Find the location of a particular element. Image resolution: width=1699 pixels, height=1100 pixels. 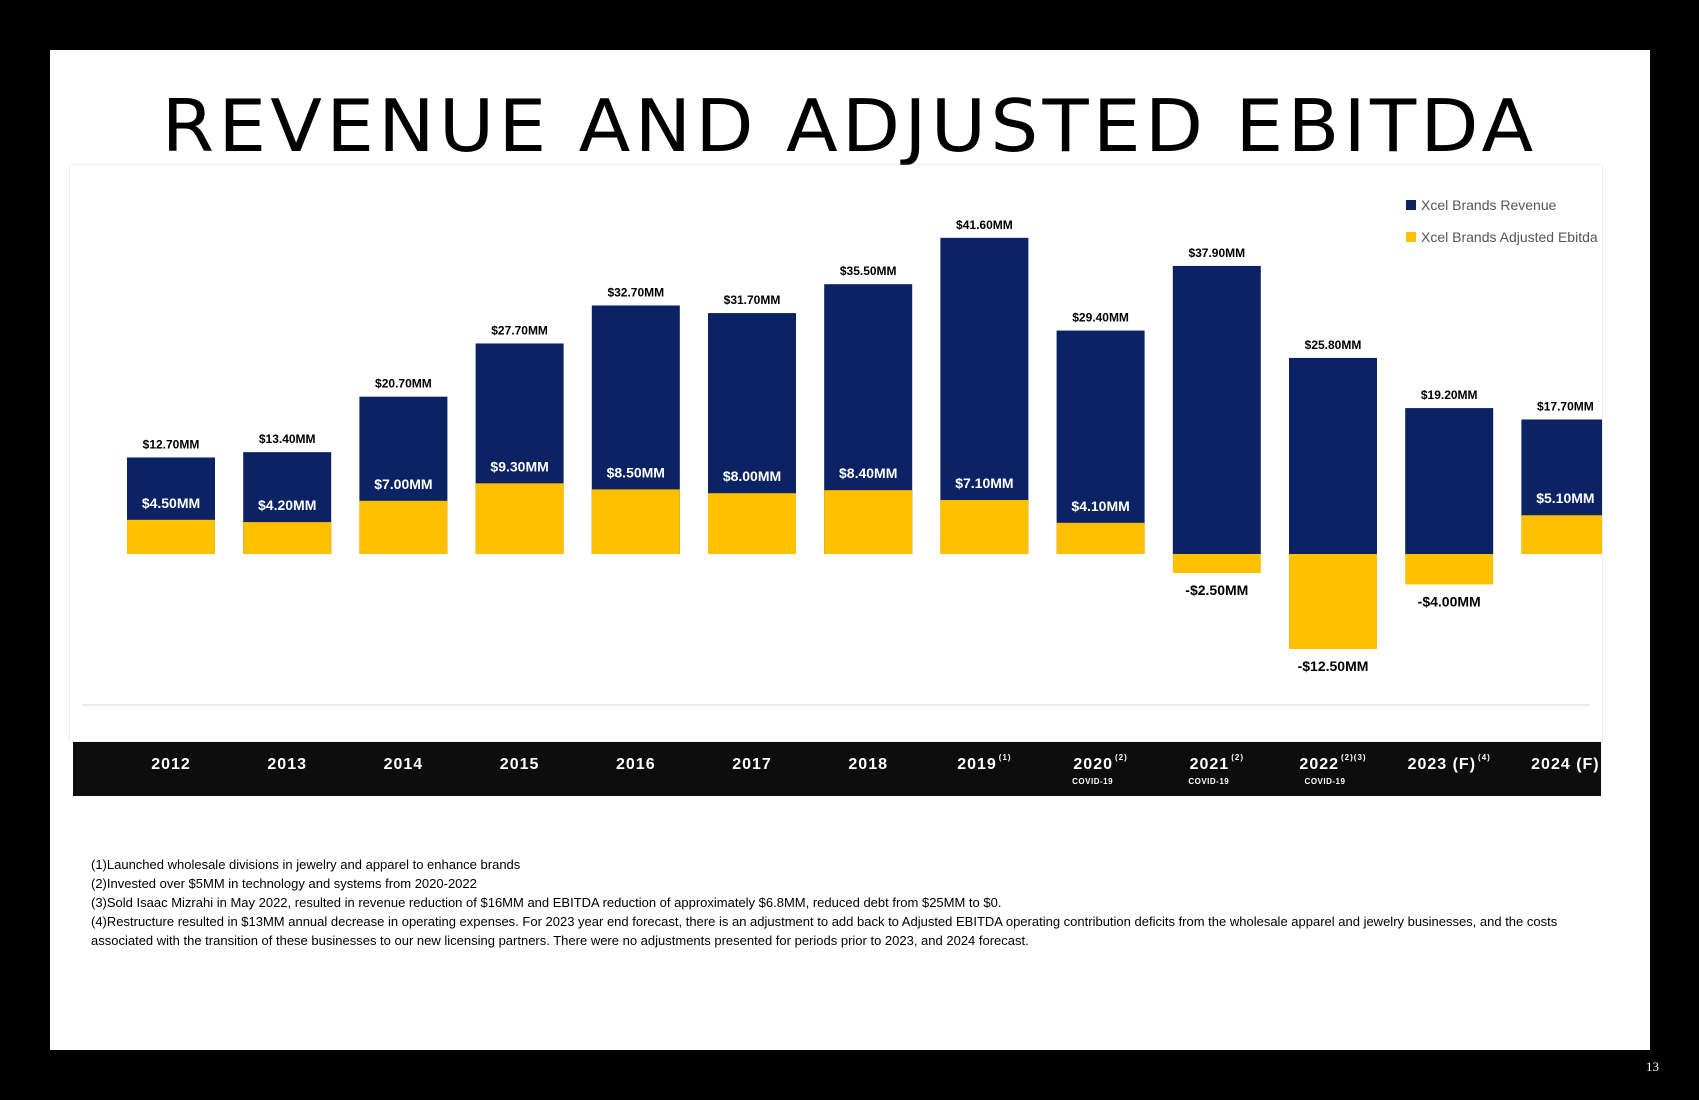

x-tick-label: 2012 is located at coordinates (171, 765).